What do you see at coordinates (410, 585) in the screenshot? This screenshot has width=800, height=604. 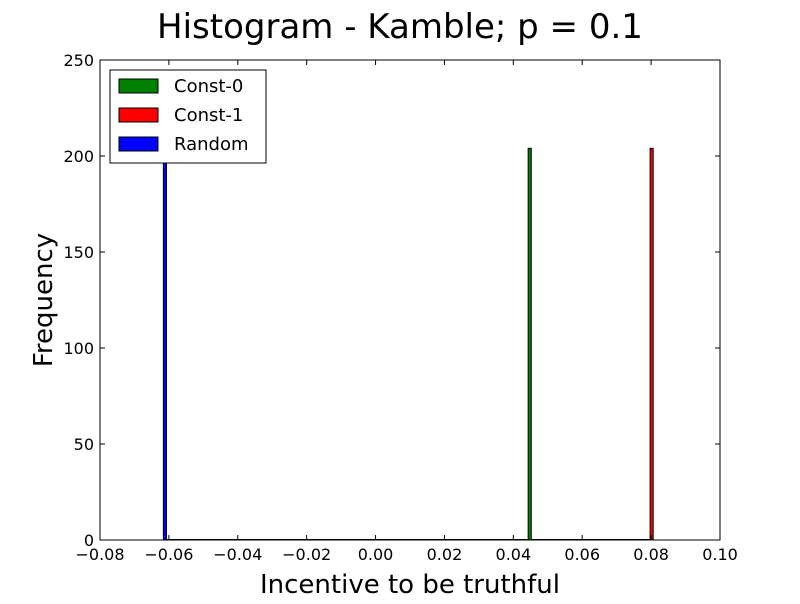 I see `x-axis-label: Incentive to be truthful` at bounding box center [410, 585].